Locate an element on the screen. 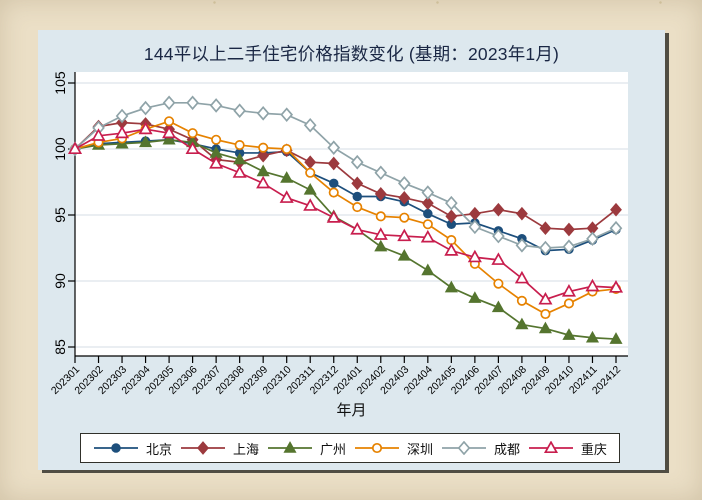 This screenshot has width=702, height=500. legend-item-beijing: 北京 is located at coordinates (132, 448).